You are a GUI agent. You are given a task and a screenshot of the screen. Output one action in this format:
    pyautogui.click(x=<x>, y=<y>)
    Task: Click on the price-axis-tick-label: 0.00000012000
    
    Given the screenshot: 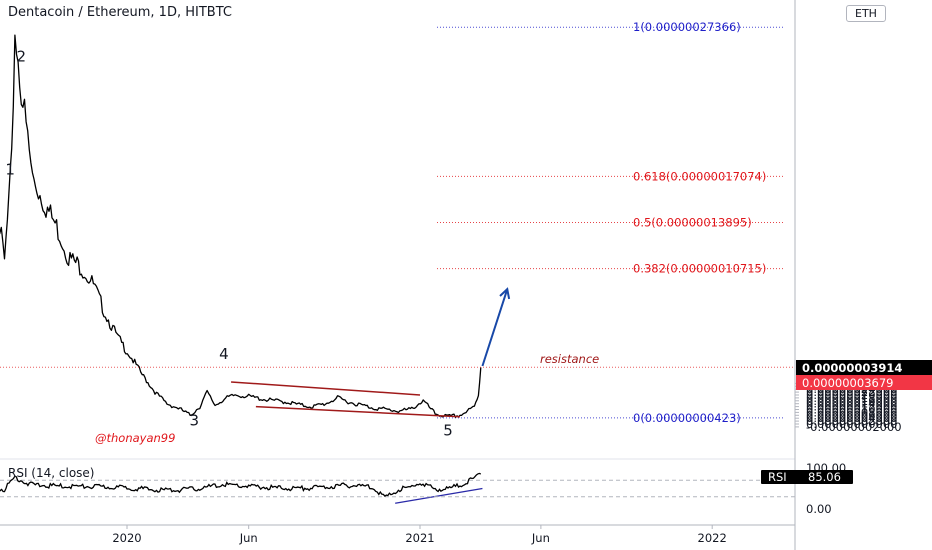 What is the action you would take?
    pyautogui.click(x=851, y=407)
    